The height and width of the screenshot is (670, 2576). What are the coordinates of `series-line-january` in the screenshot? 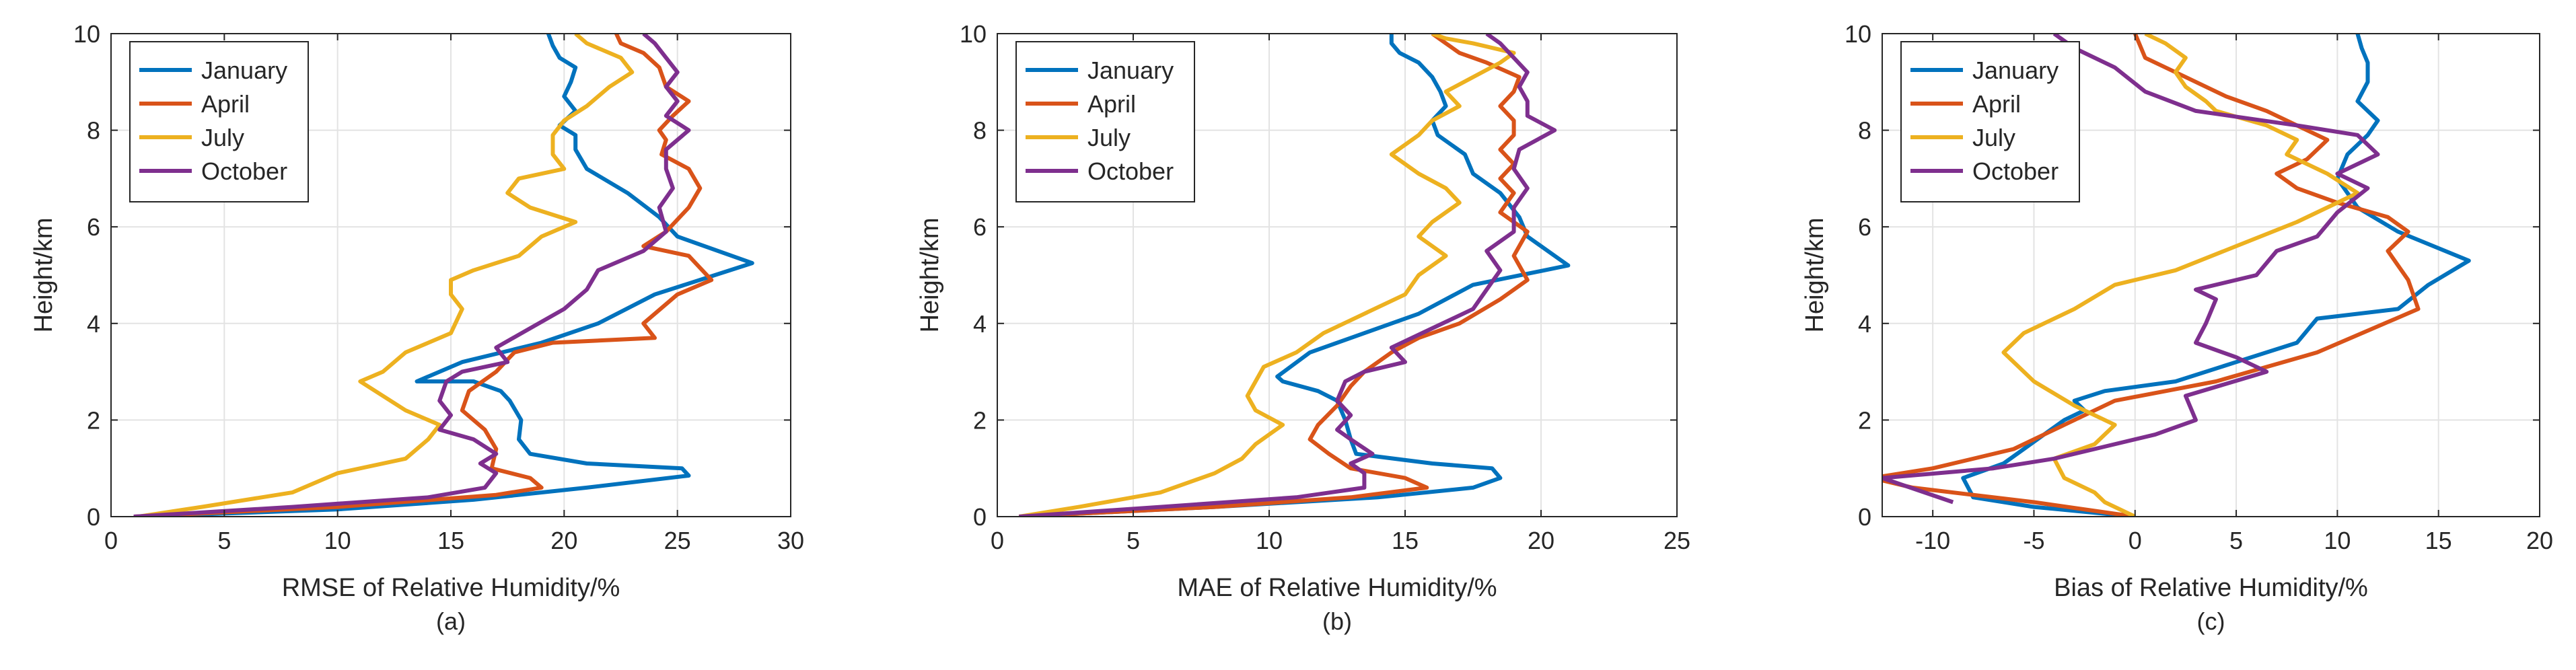 It's located at (2216, 275).